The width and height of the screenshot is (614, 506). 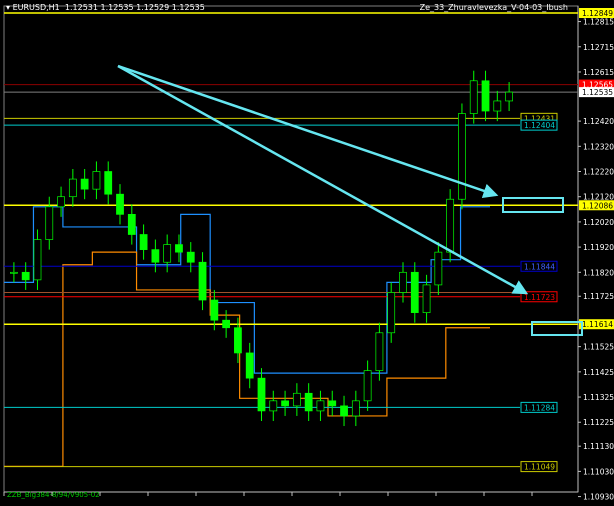 I want to click on y-tick-label: 1.11920, so click(x=598, y=247).